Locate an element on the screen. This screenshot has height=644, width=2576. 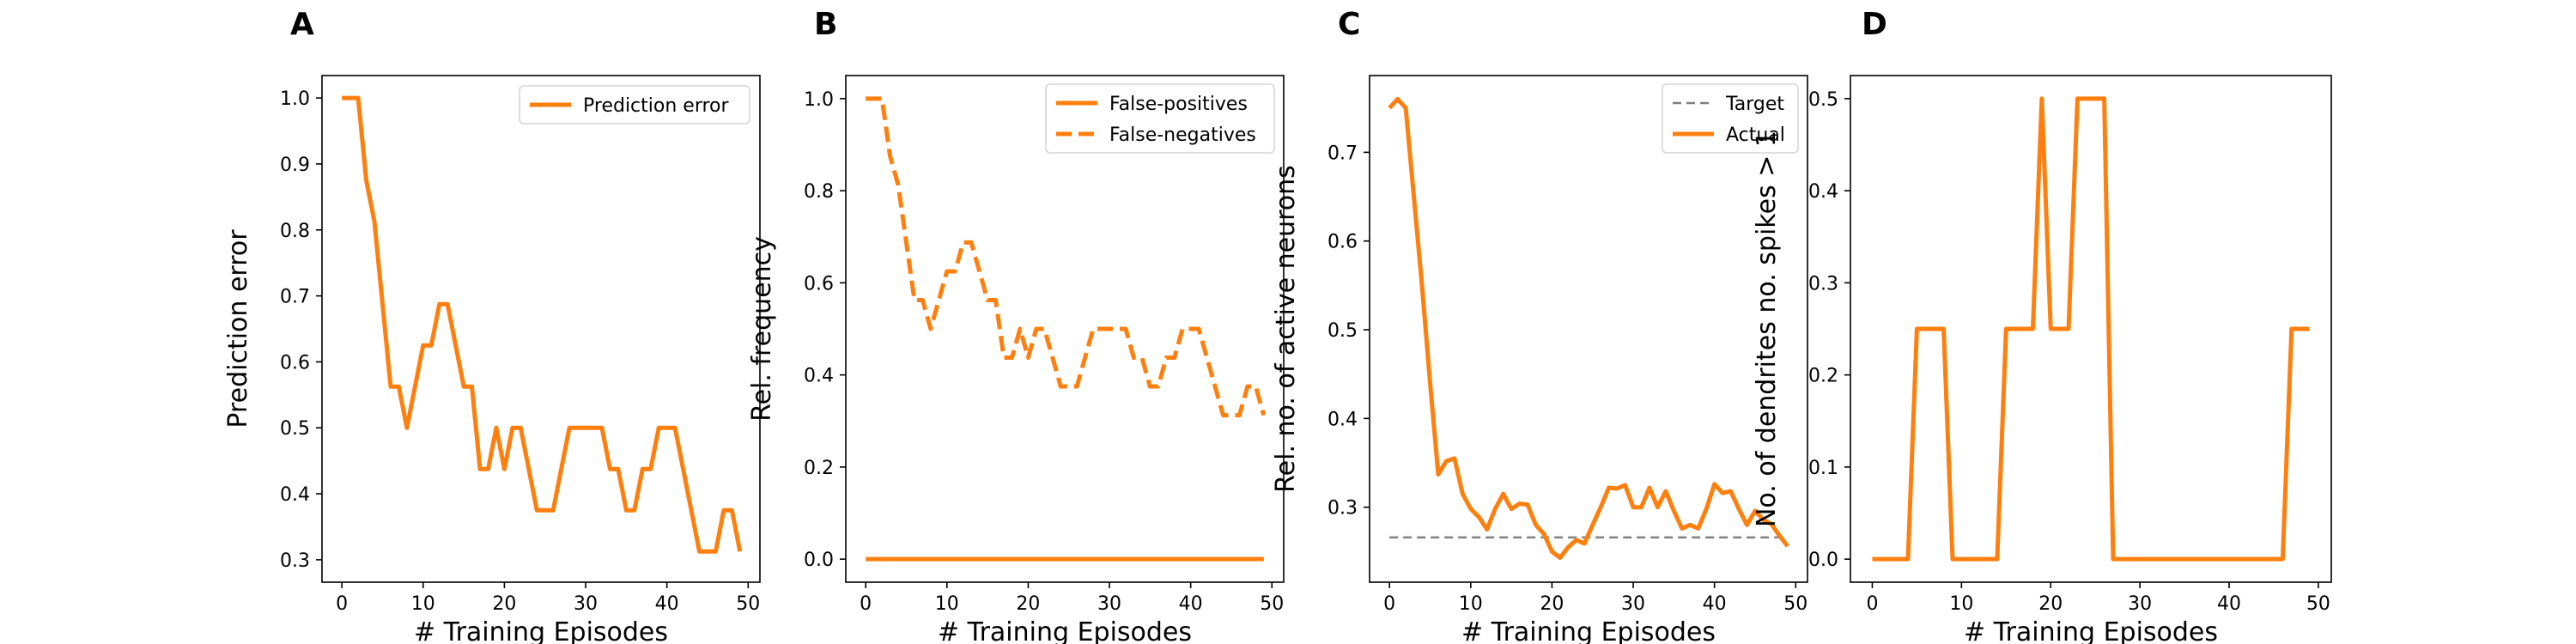
legend: Prediction error is located at coordinates (634, 105).